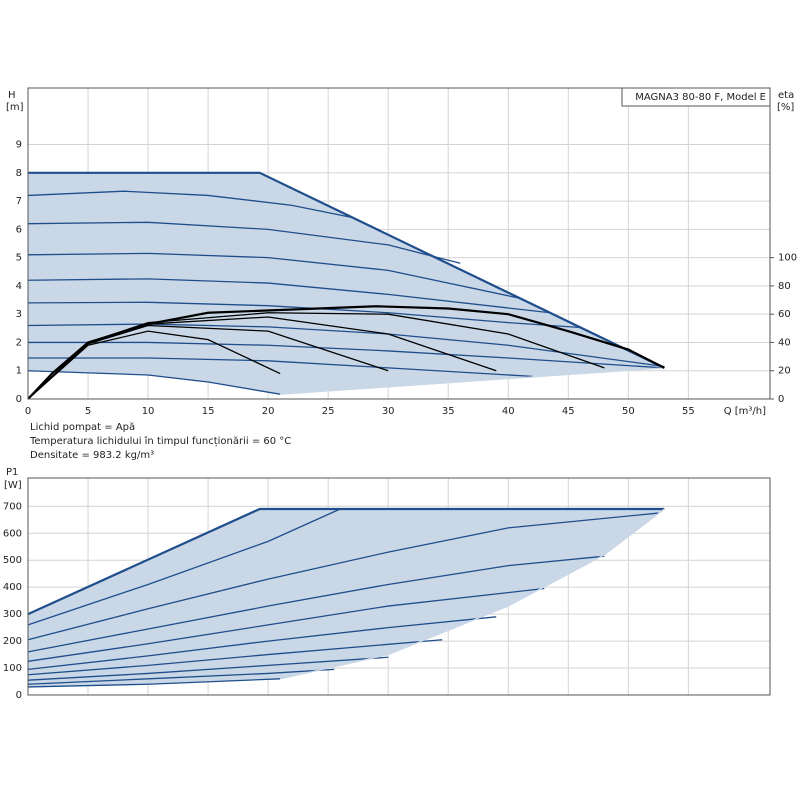 The height and width of the screenshot is (800, 800). I want to click on x-tick-label: 40, so click(508, 411).